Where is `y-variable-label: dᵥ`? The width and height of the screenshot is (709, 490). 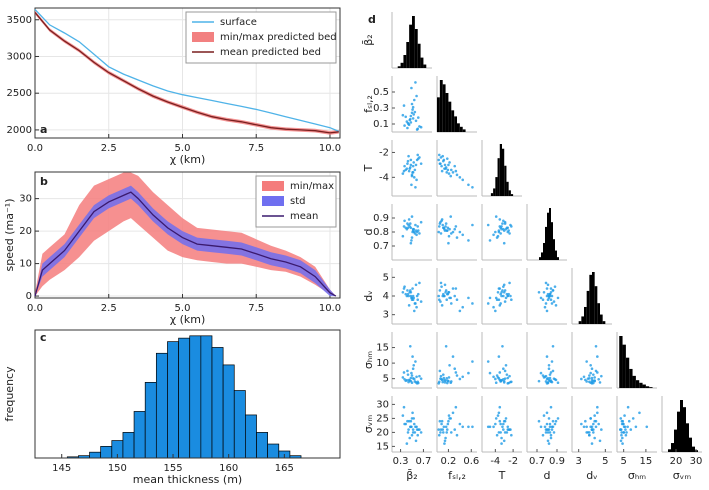 y-variable-label: dᵥ is located at coordinates (368, 296).